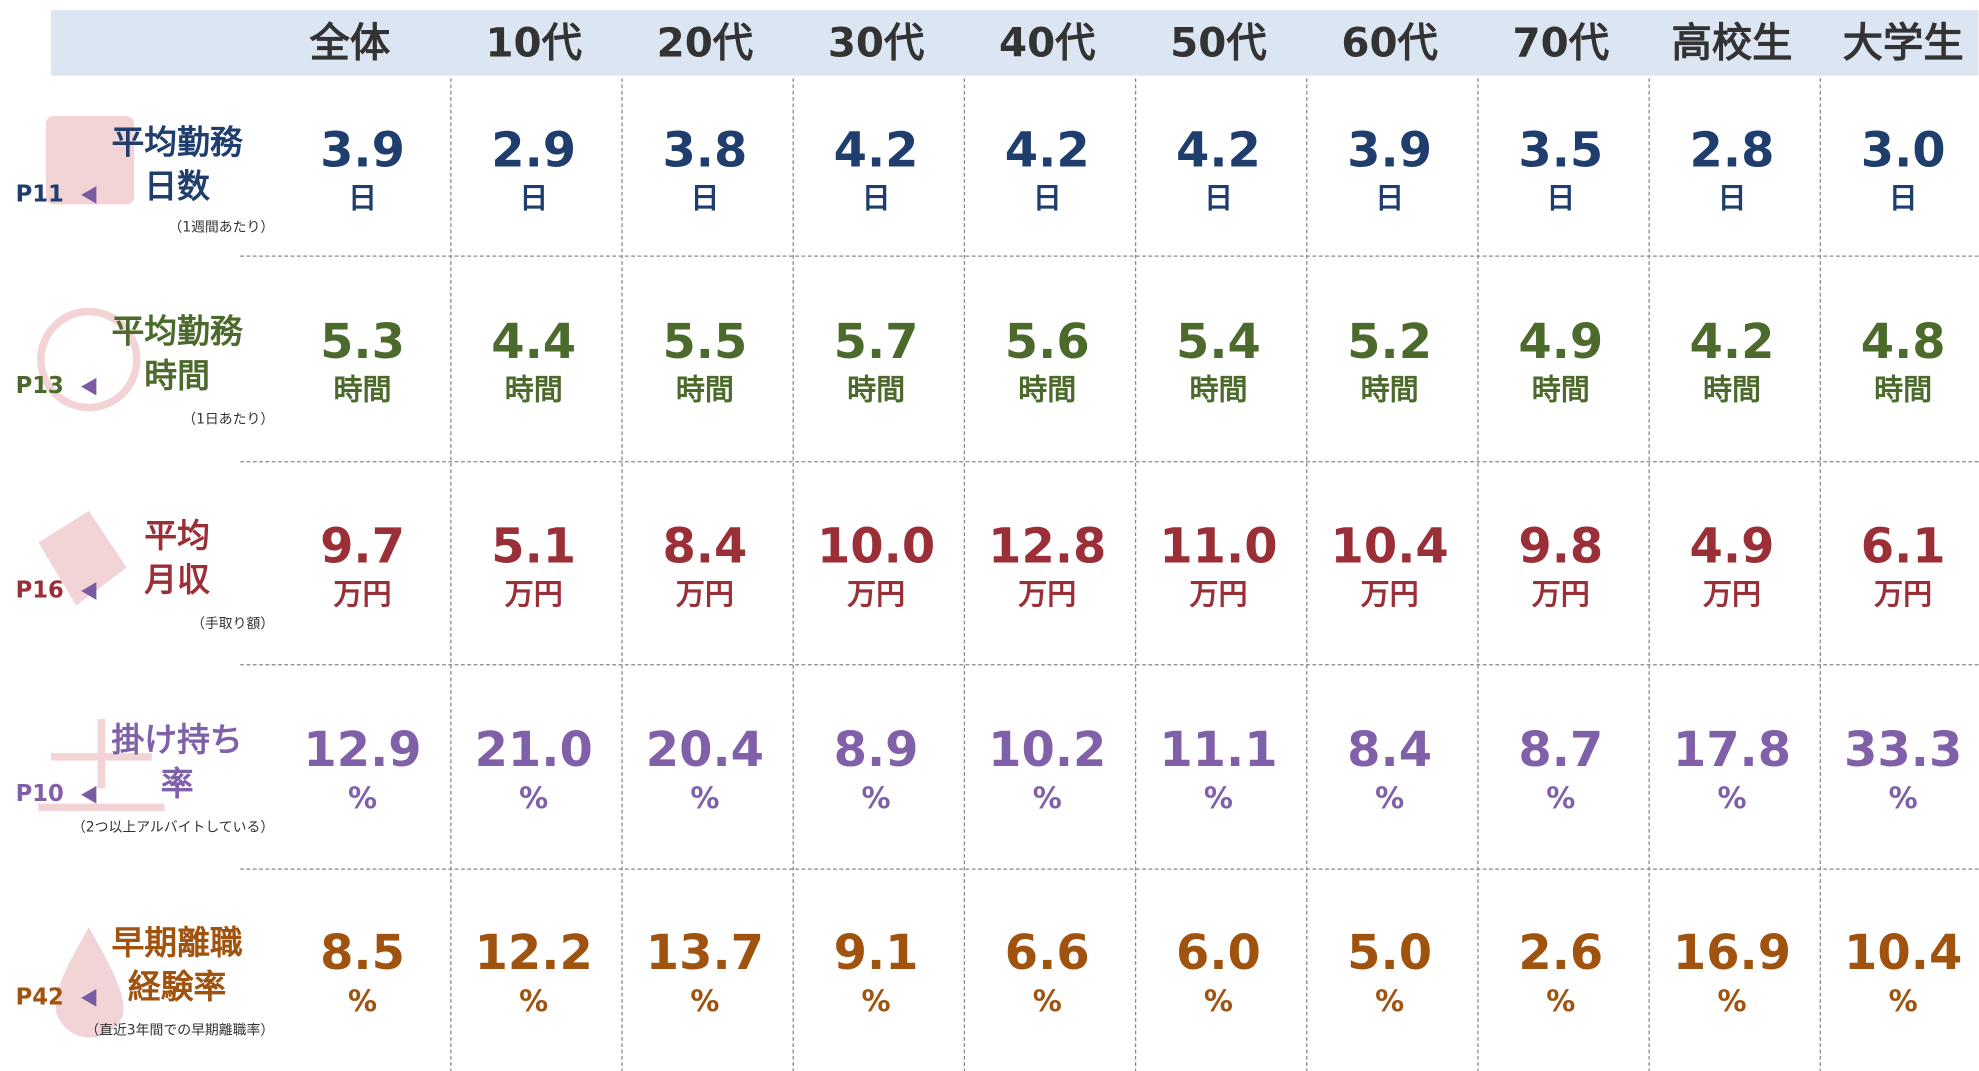 The width and height of the screenshot is (1979, 1071). What do you see at coordinates (876, 42) in the screenshot?
I see `column-header: 30代` at bounding box center [876, 42].